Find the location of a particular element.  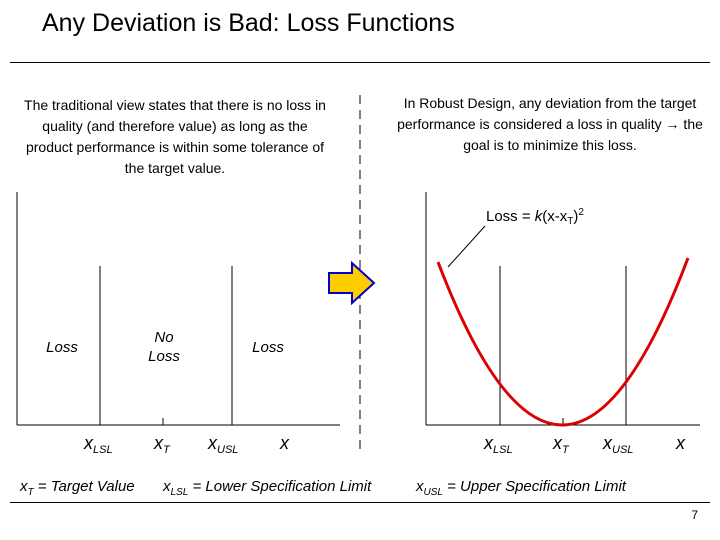

right-xusl-label: xUSL is located at coordinates (618, 444).